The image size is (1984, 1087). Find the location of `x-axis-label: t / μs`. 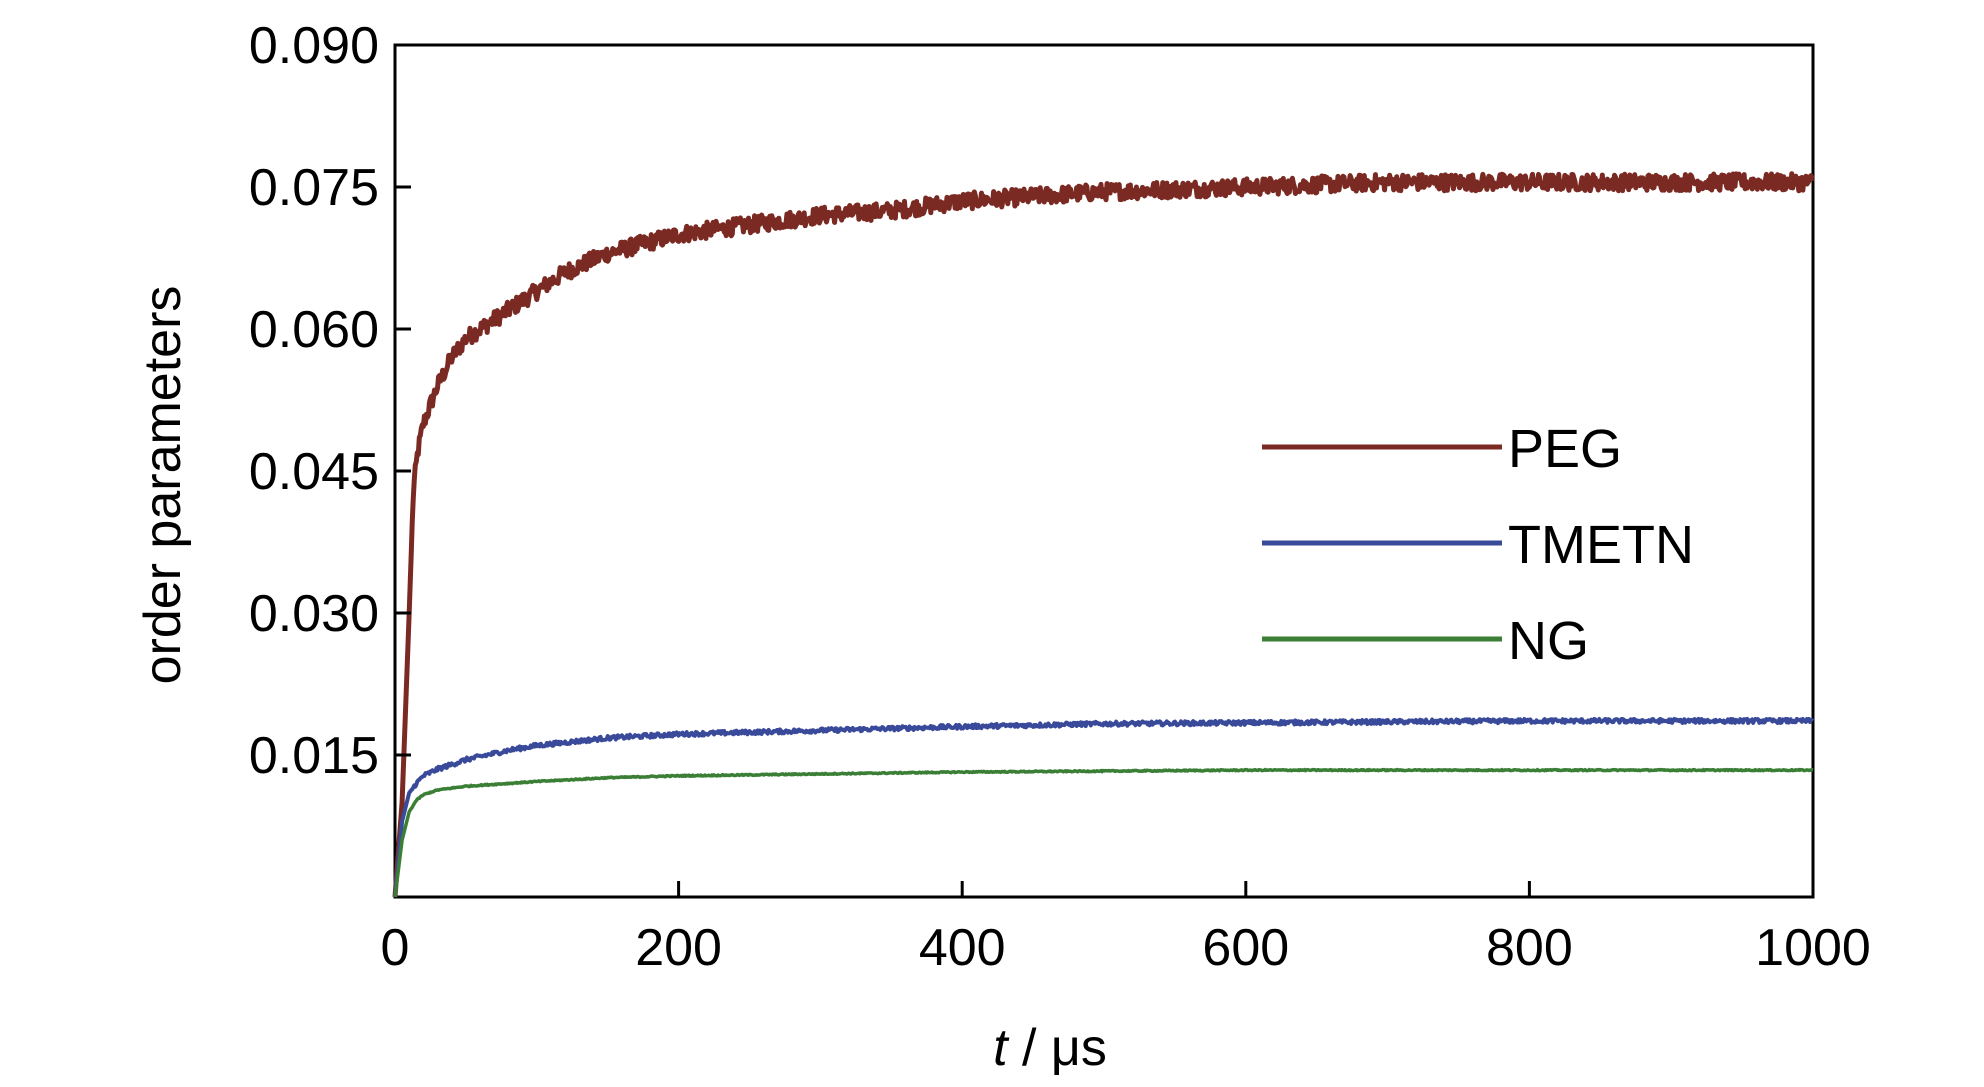

x-axis-label: t / μs is located at coordinates (1050, 1048).